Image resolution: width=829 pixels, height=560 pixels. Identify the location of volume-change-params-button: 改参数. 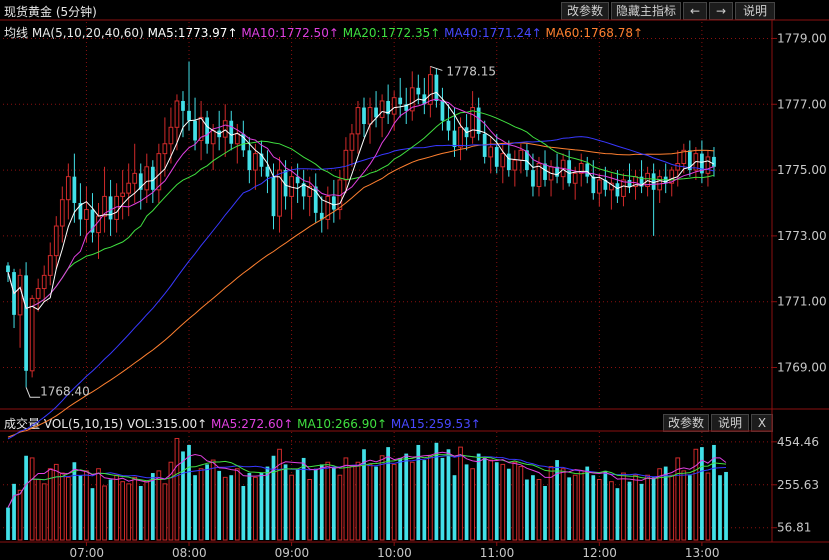
(686, 423).